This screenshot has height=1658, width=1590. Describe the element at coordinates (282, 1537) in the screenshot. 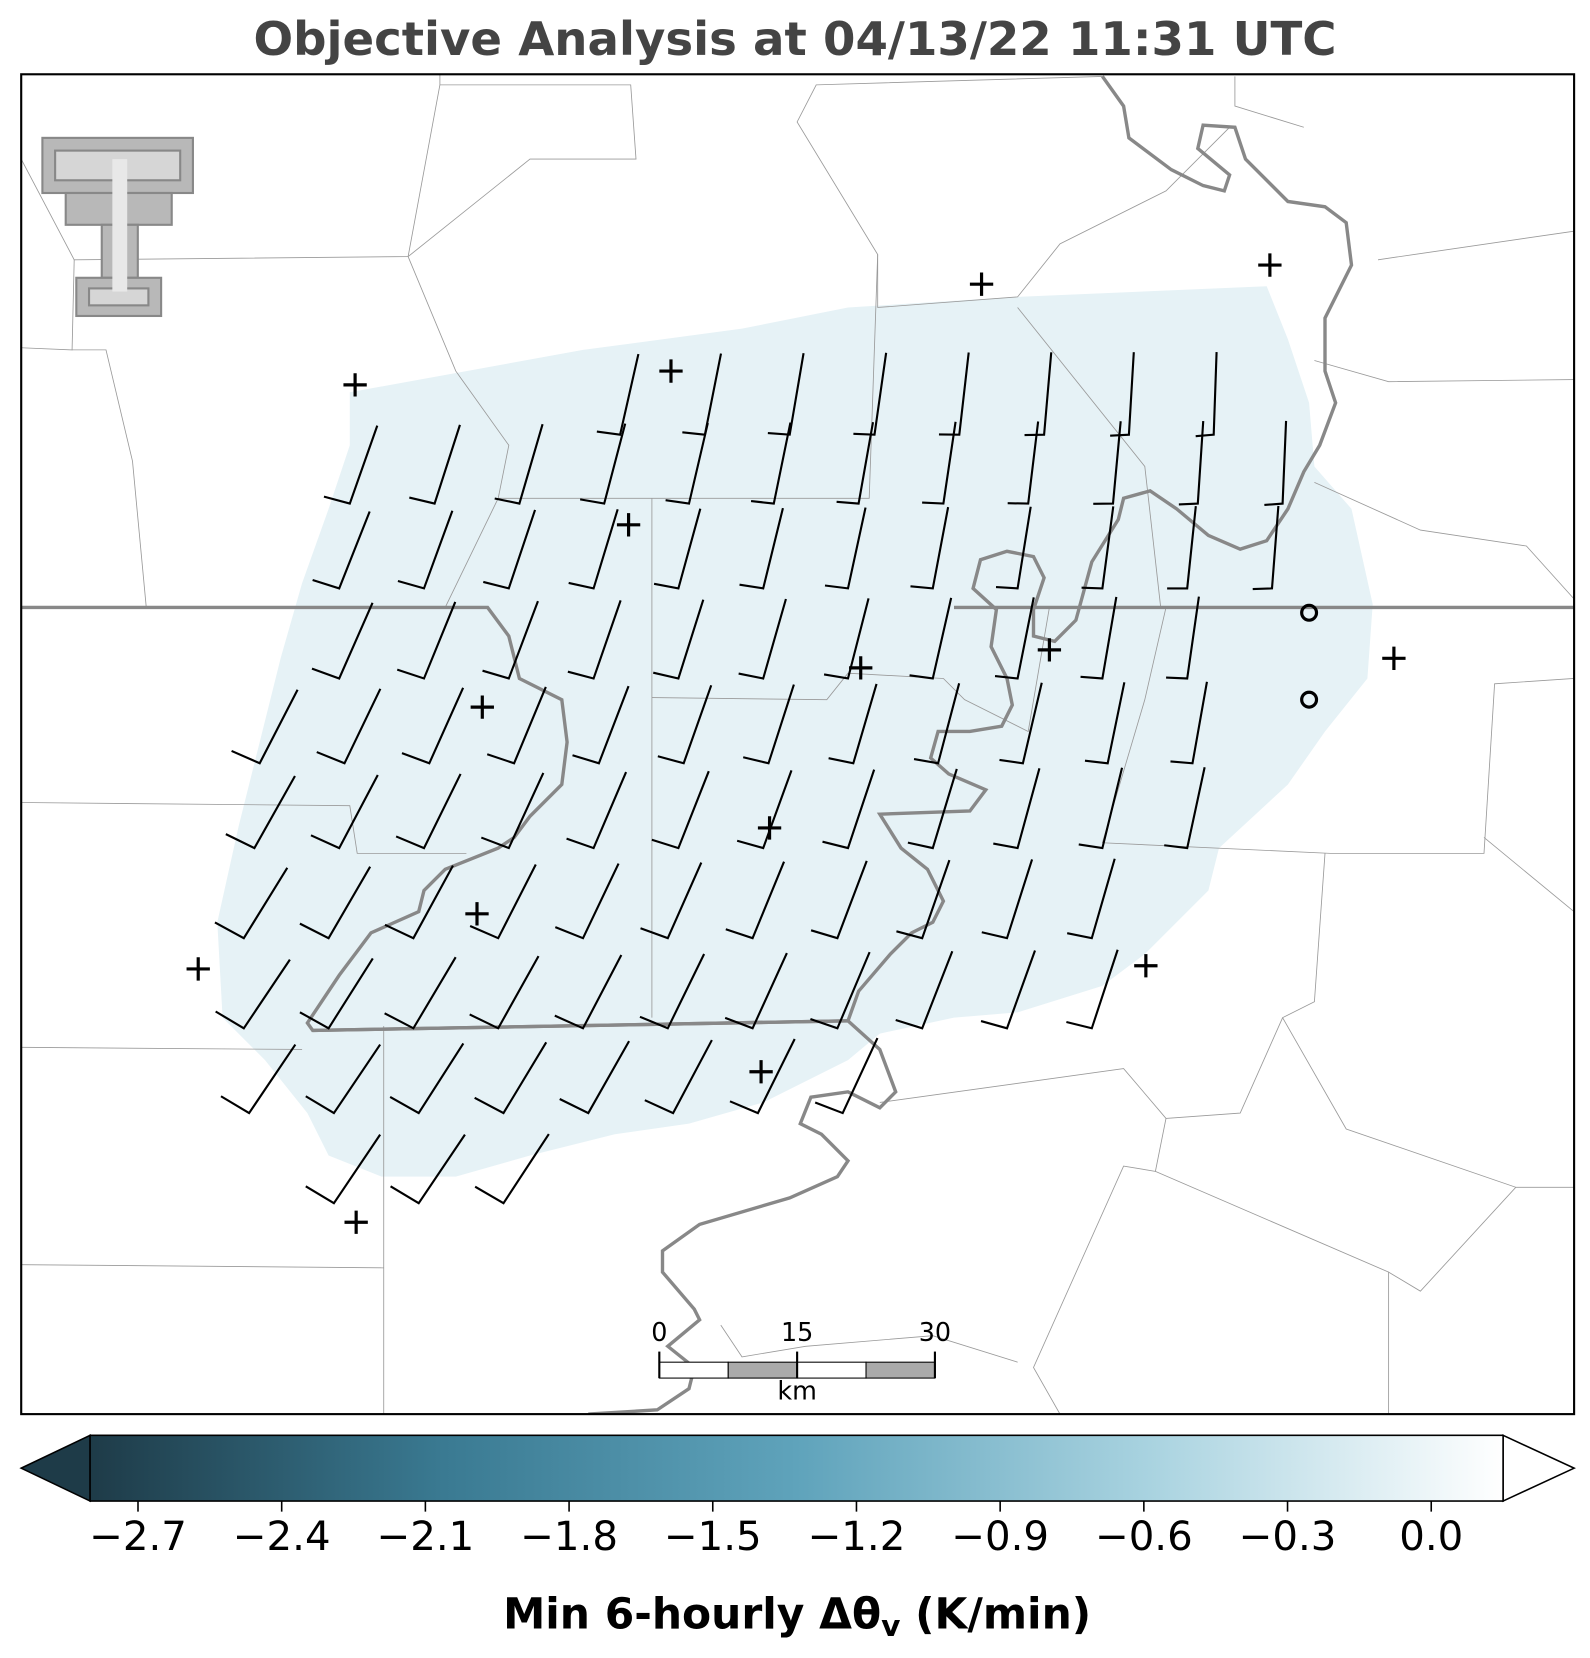

I see `colorbar-tick-label: −2.4` at that location.